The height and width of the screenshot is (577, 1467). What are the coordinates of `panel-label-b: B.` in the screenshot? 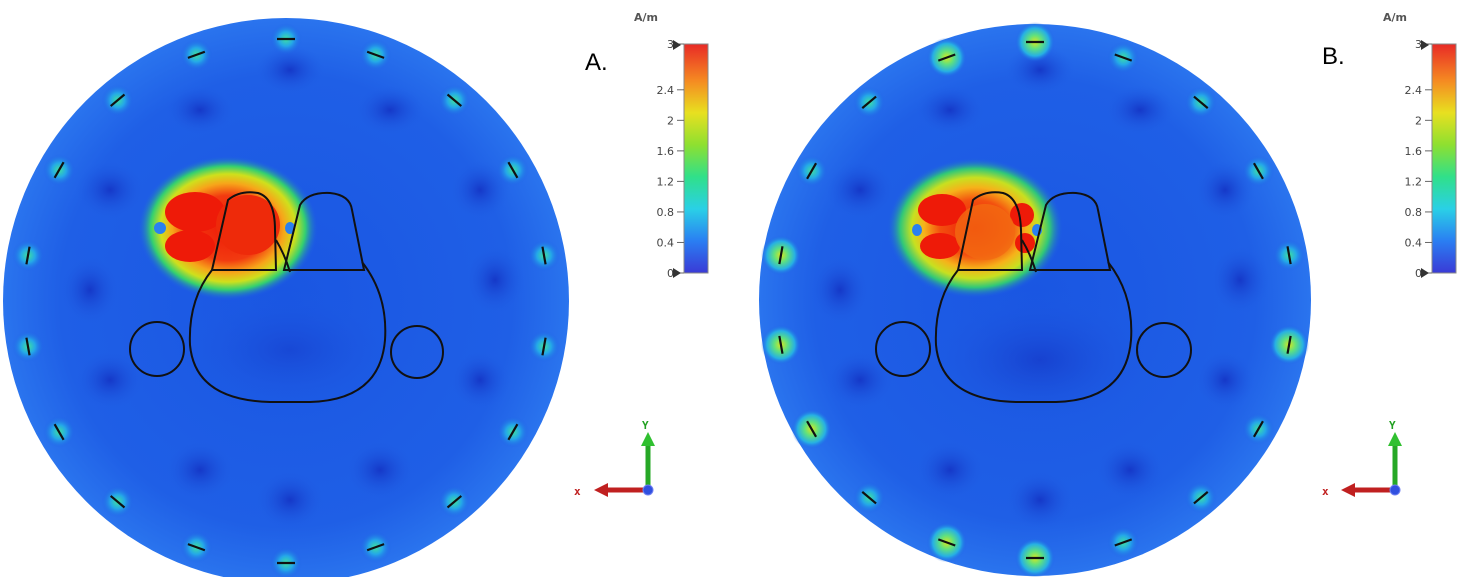 It's located at (1333, 56).